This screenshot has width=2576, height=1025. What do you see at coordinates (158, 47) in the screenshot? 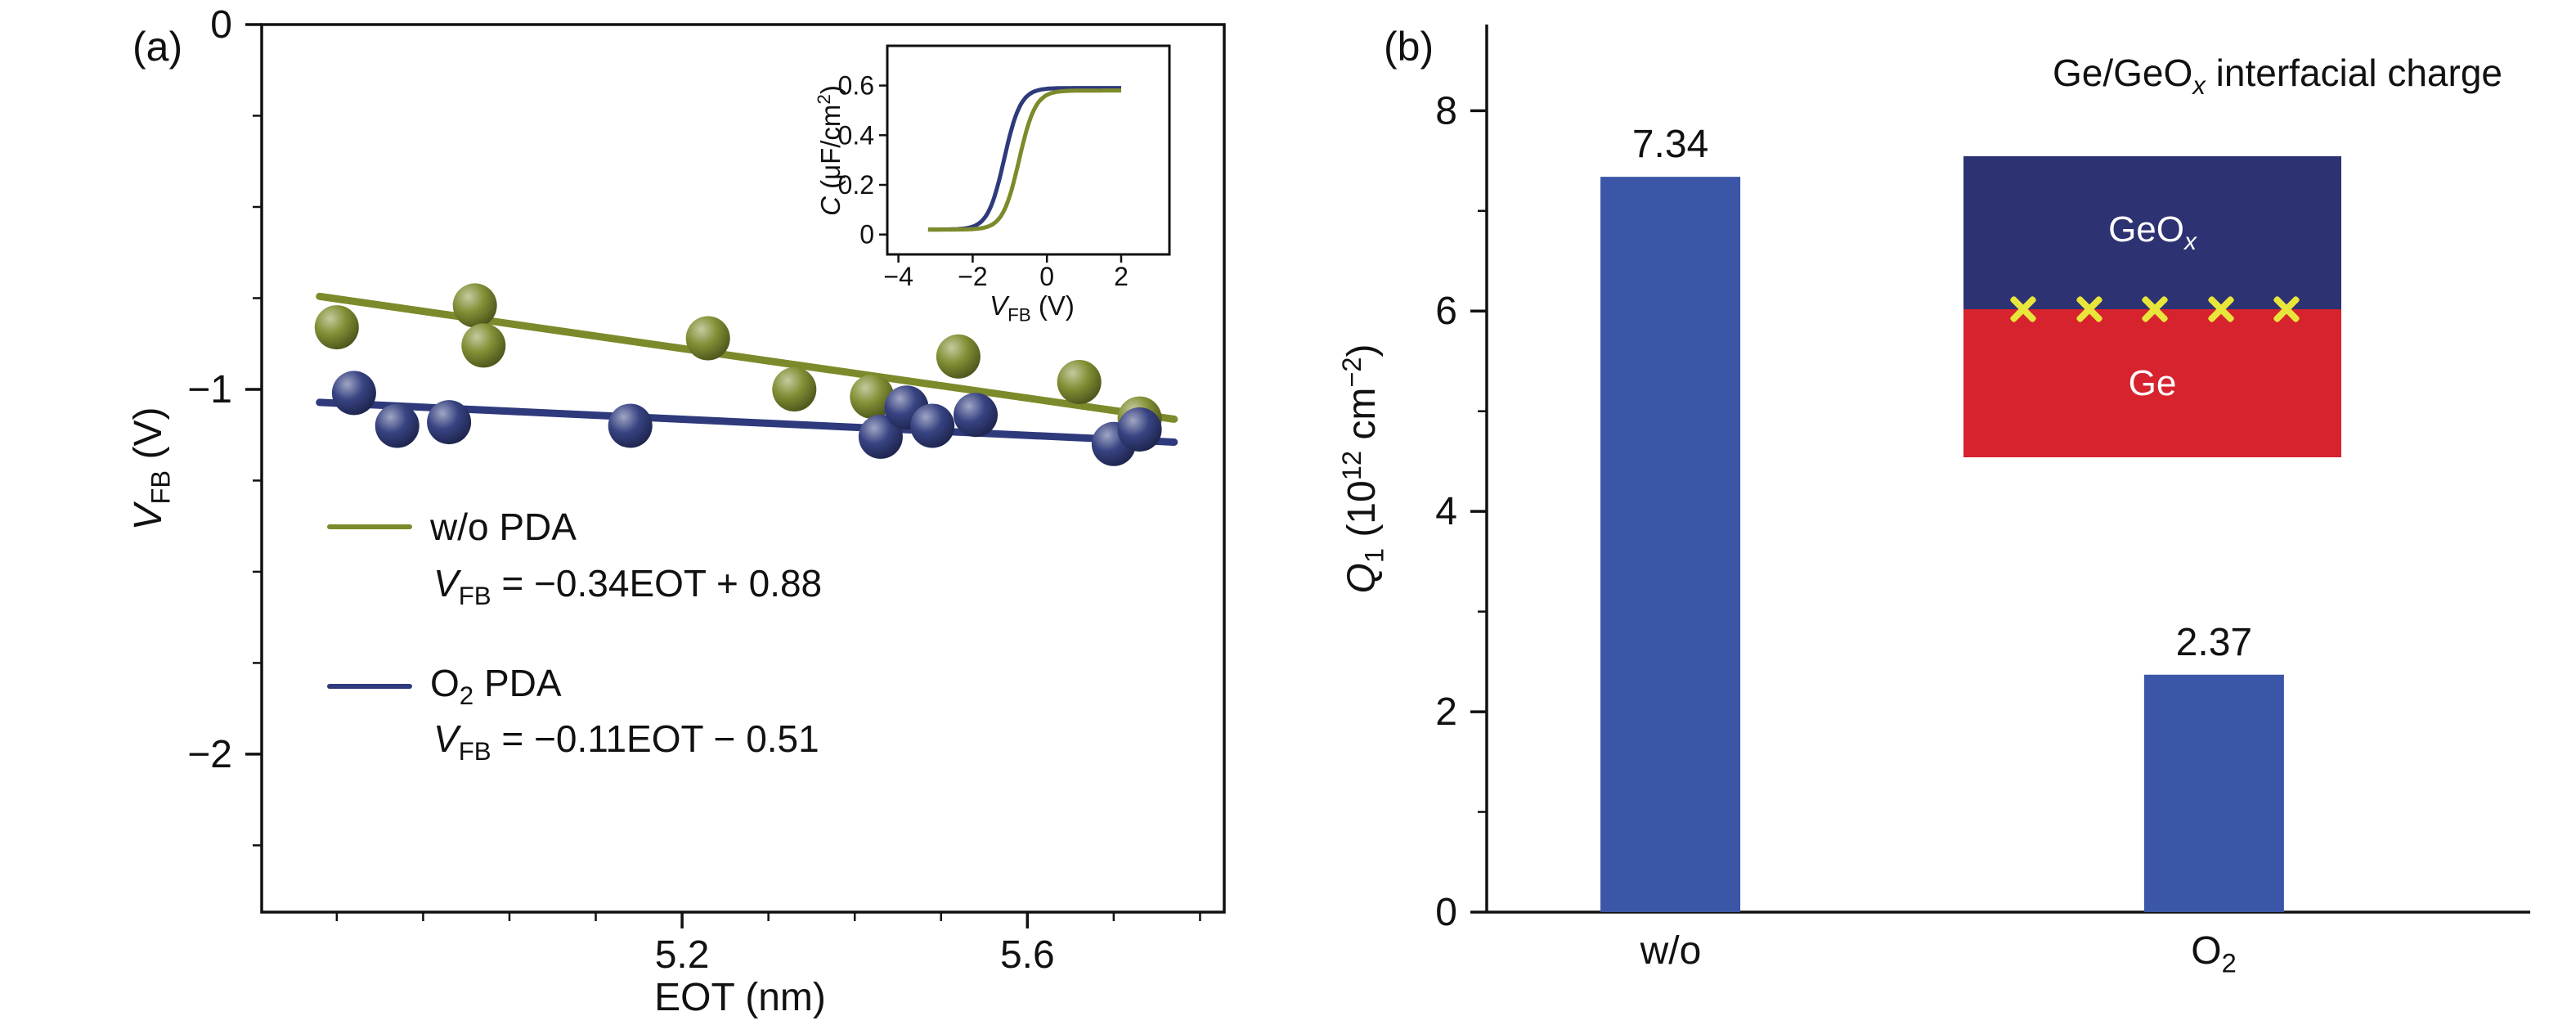
I see `panel-a-label: (a)` at bounding box center [158, 47].